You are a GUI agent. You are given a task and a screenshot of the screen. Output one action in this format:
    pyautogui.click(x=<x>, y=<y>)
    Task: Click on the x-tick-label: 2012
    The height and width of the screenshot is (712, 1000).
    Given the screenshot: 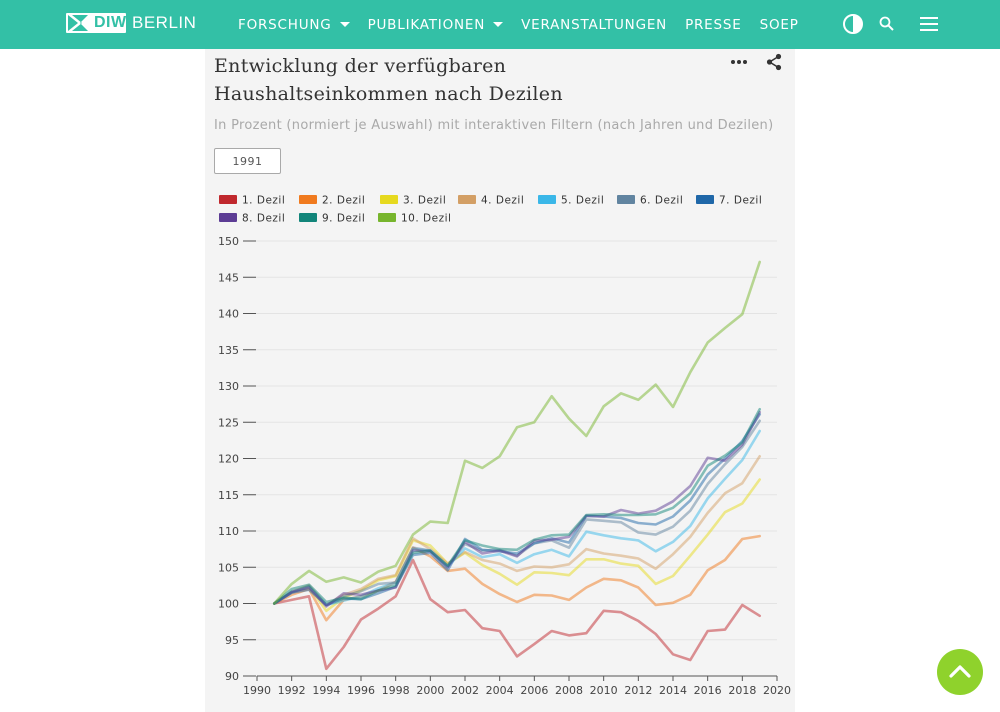 What is the action you would take?
    pyautogui.click(x=638, y=690)
    